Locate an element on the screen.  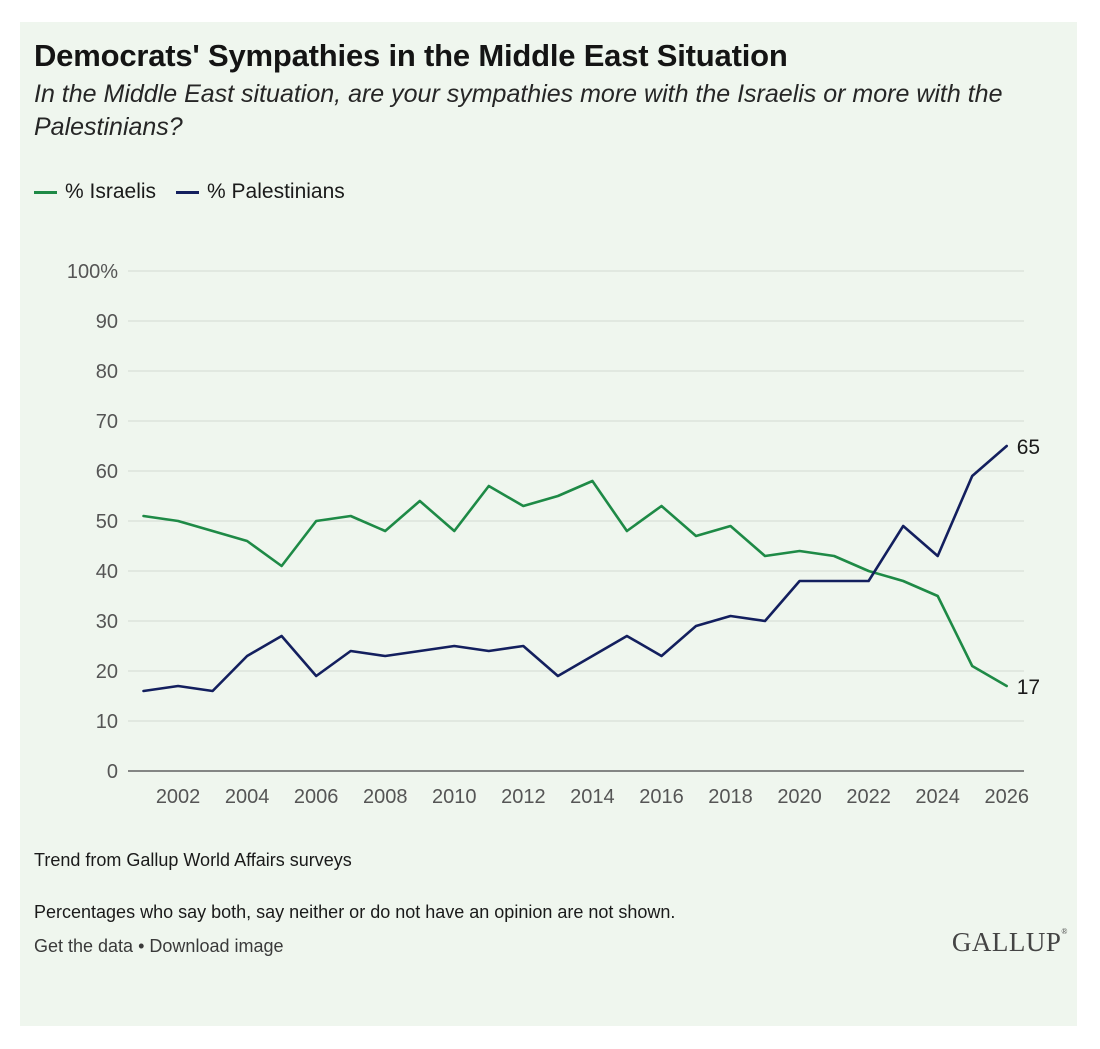
legend-item-israelis: % Israelis is located at coordinates (95, 192).